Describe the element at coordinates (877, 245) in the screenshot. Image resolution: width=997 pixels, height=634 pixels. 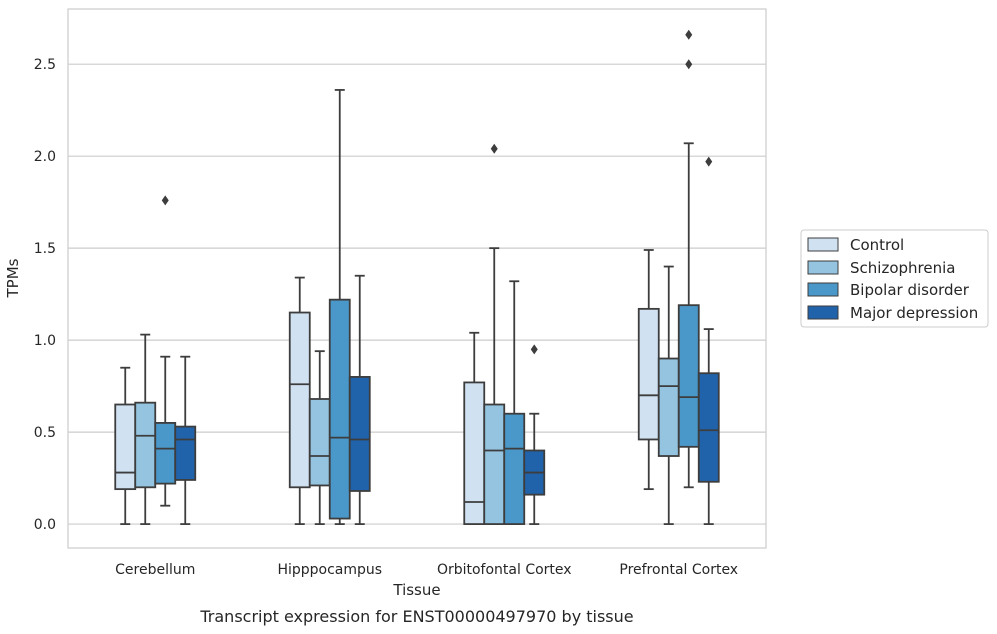
I see `legend-label-control: Control` at that location.